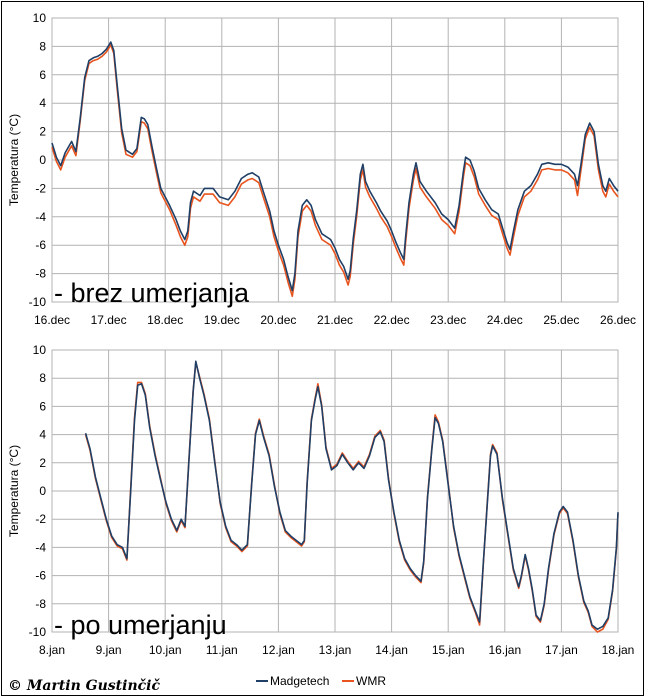  What do you see at coordinates (335, 320) in the screenshot?
I see `x-tick-label: 21.dec` at bounding box center [335, 320].